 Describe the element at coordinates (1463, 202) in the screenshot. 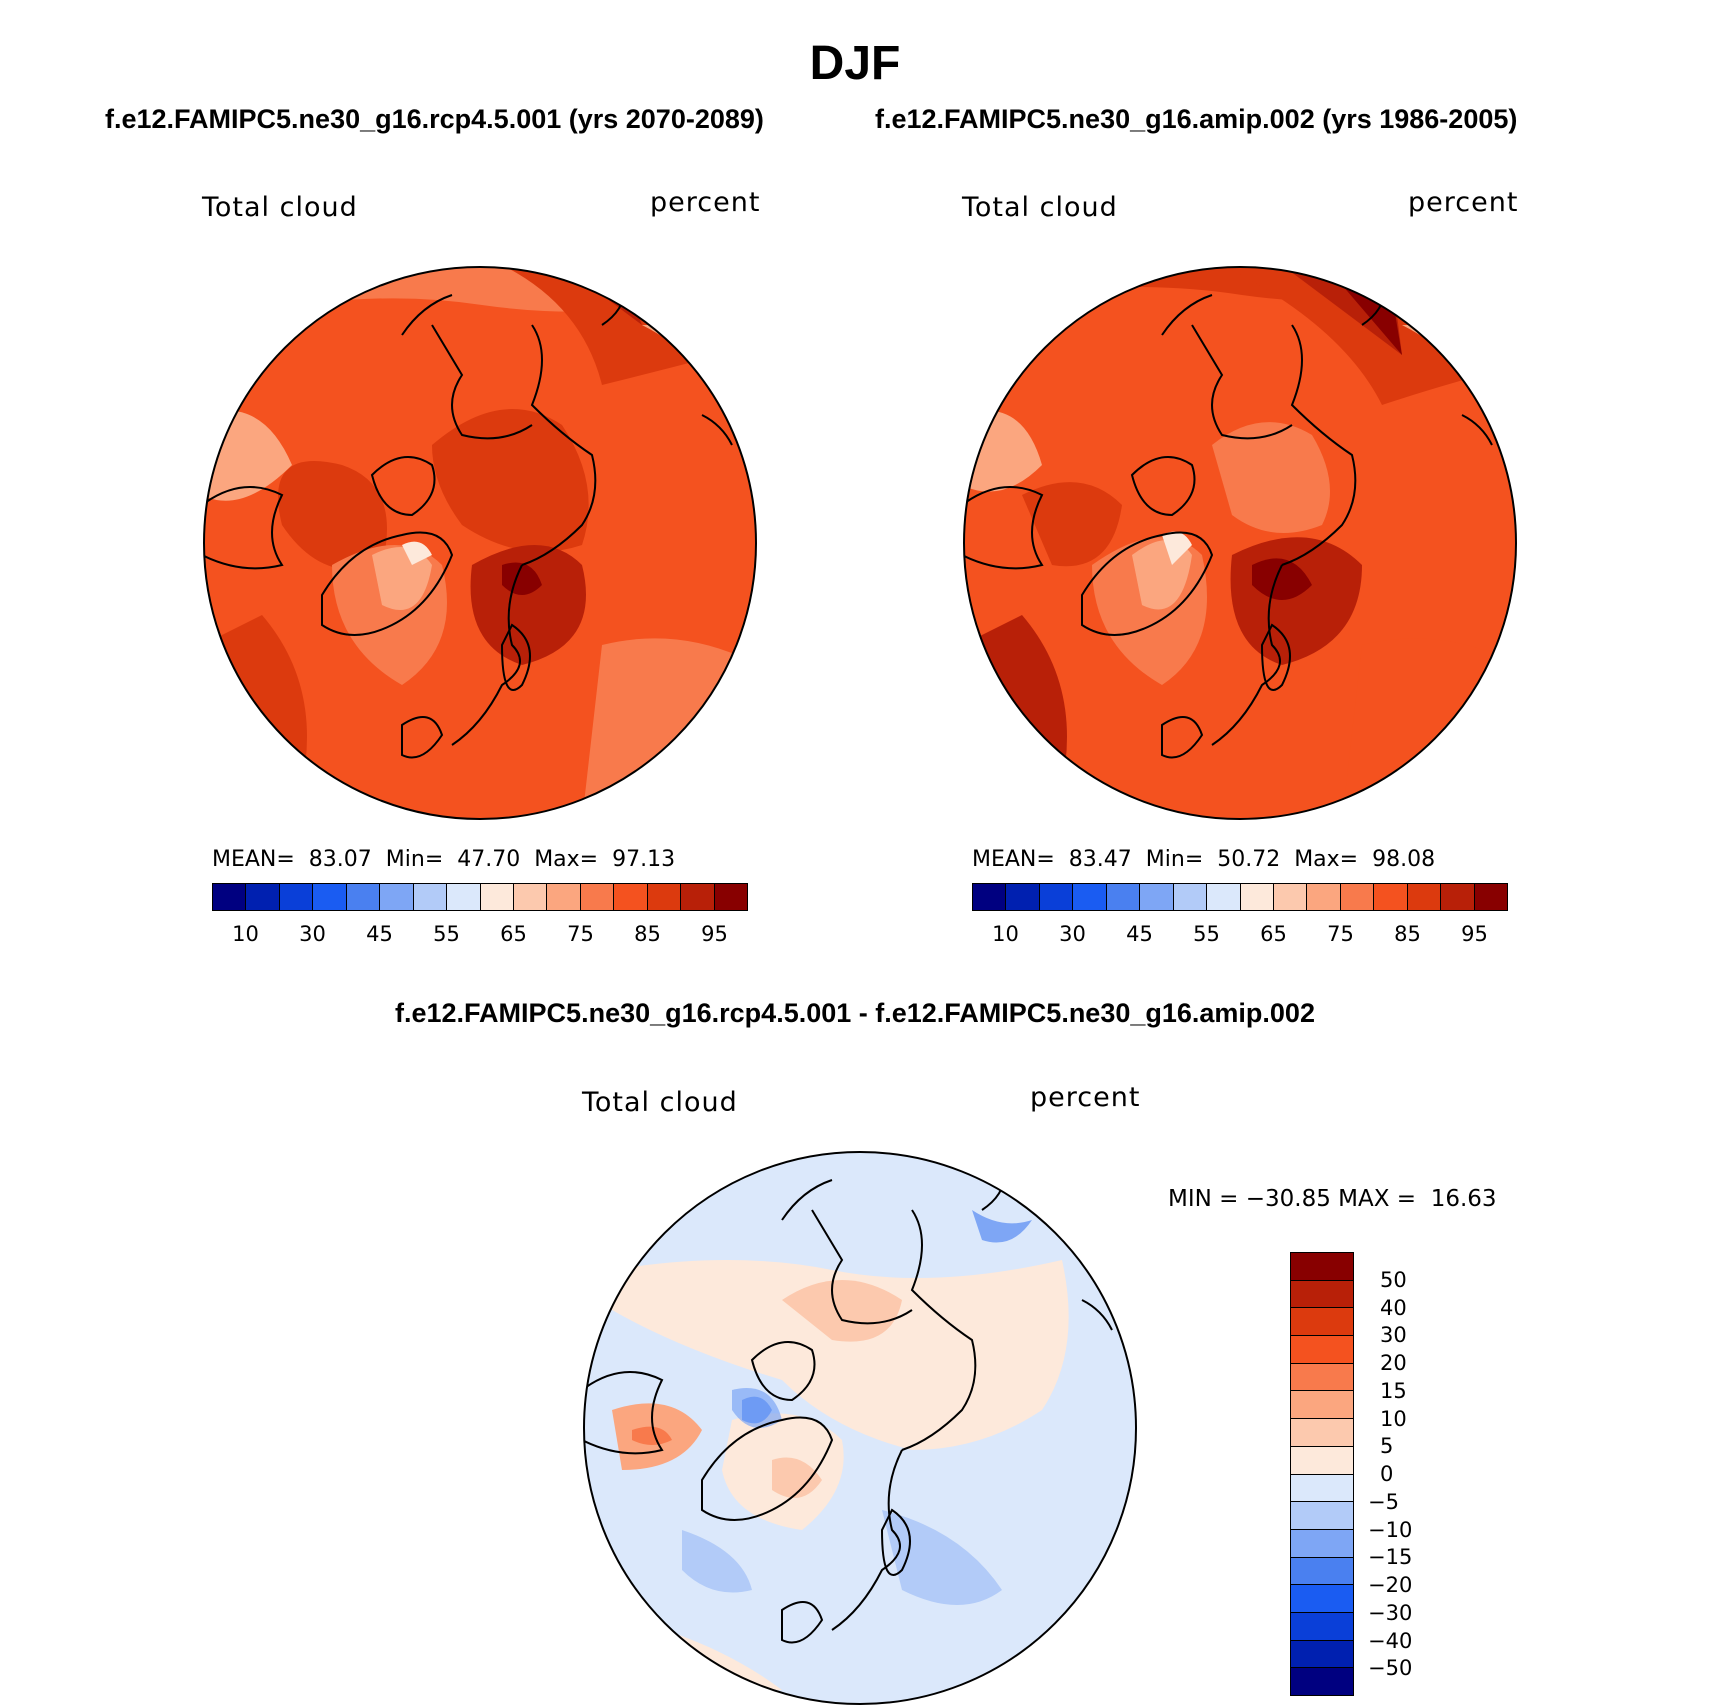

I see `right-units-label: percent` at that location.